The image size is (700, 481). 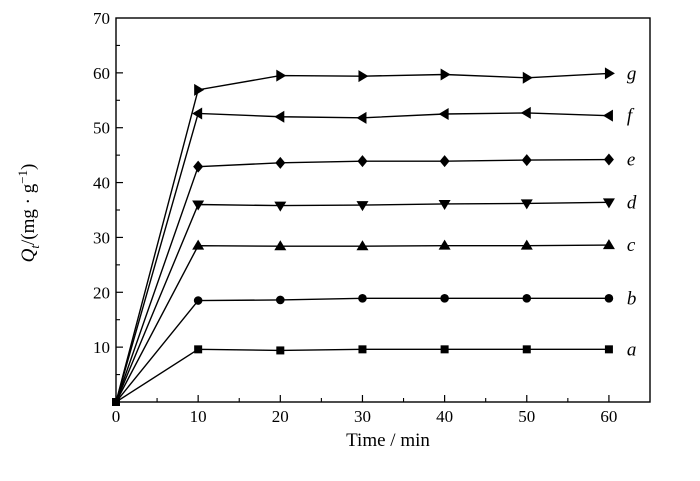 I want to click on y-tick-label: 10, so click(x=101, y=347).